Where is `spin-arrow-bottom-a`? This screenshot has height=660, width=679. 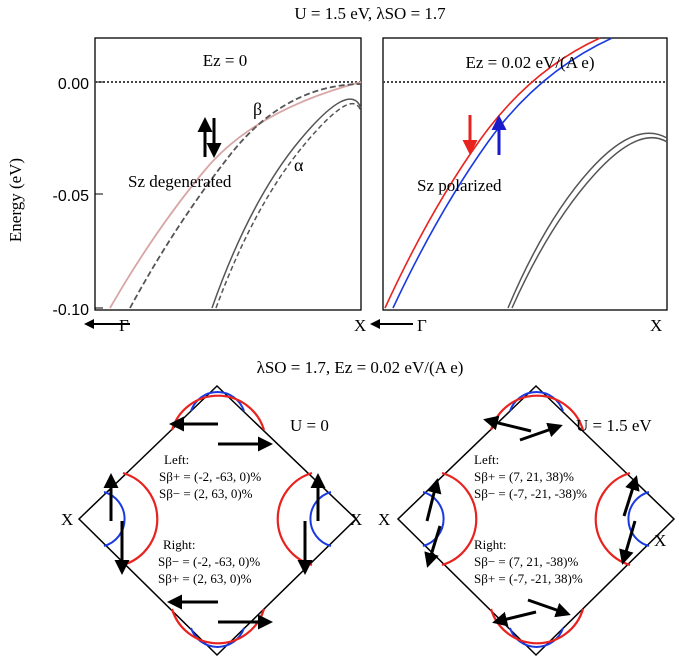 spin-arrow-bottom-a is located at coordinates (514, 618).